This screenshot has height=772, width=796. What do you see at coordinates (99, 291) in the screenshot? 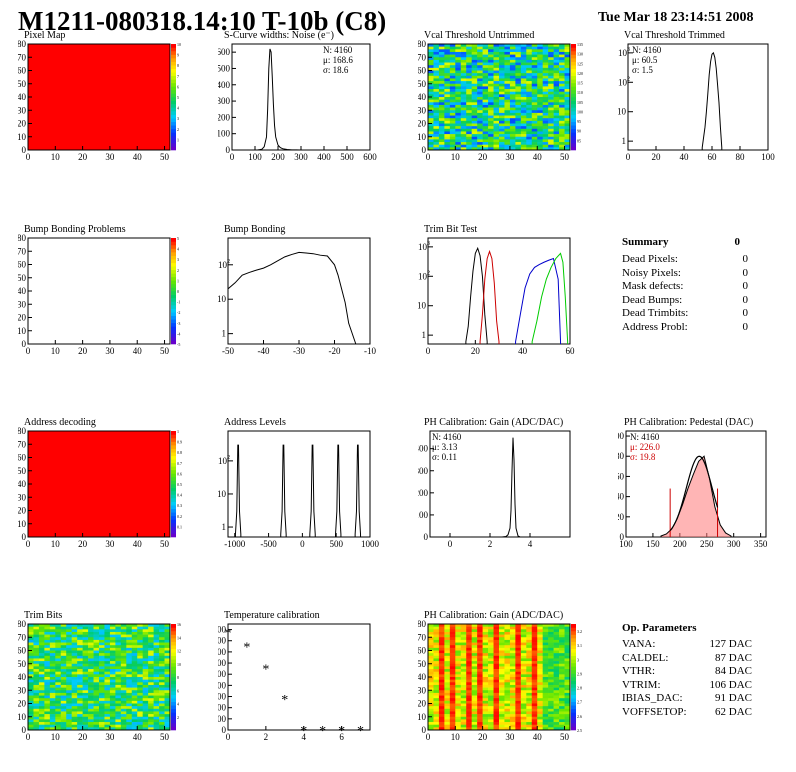
I see `plot-frame` at bounding box center [99, 291].